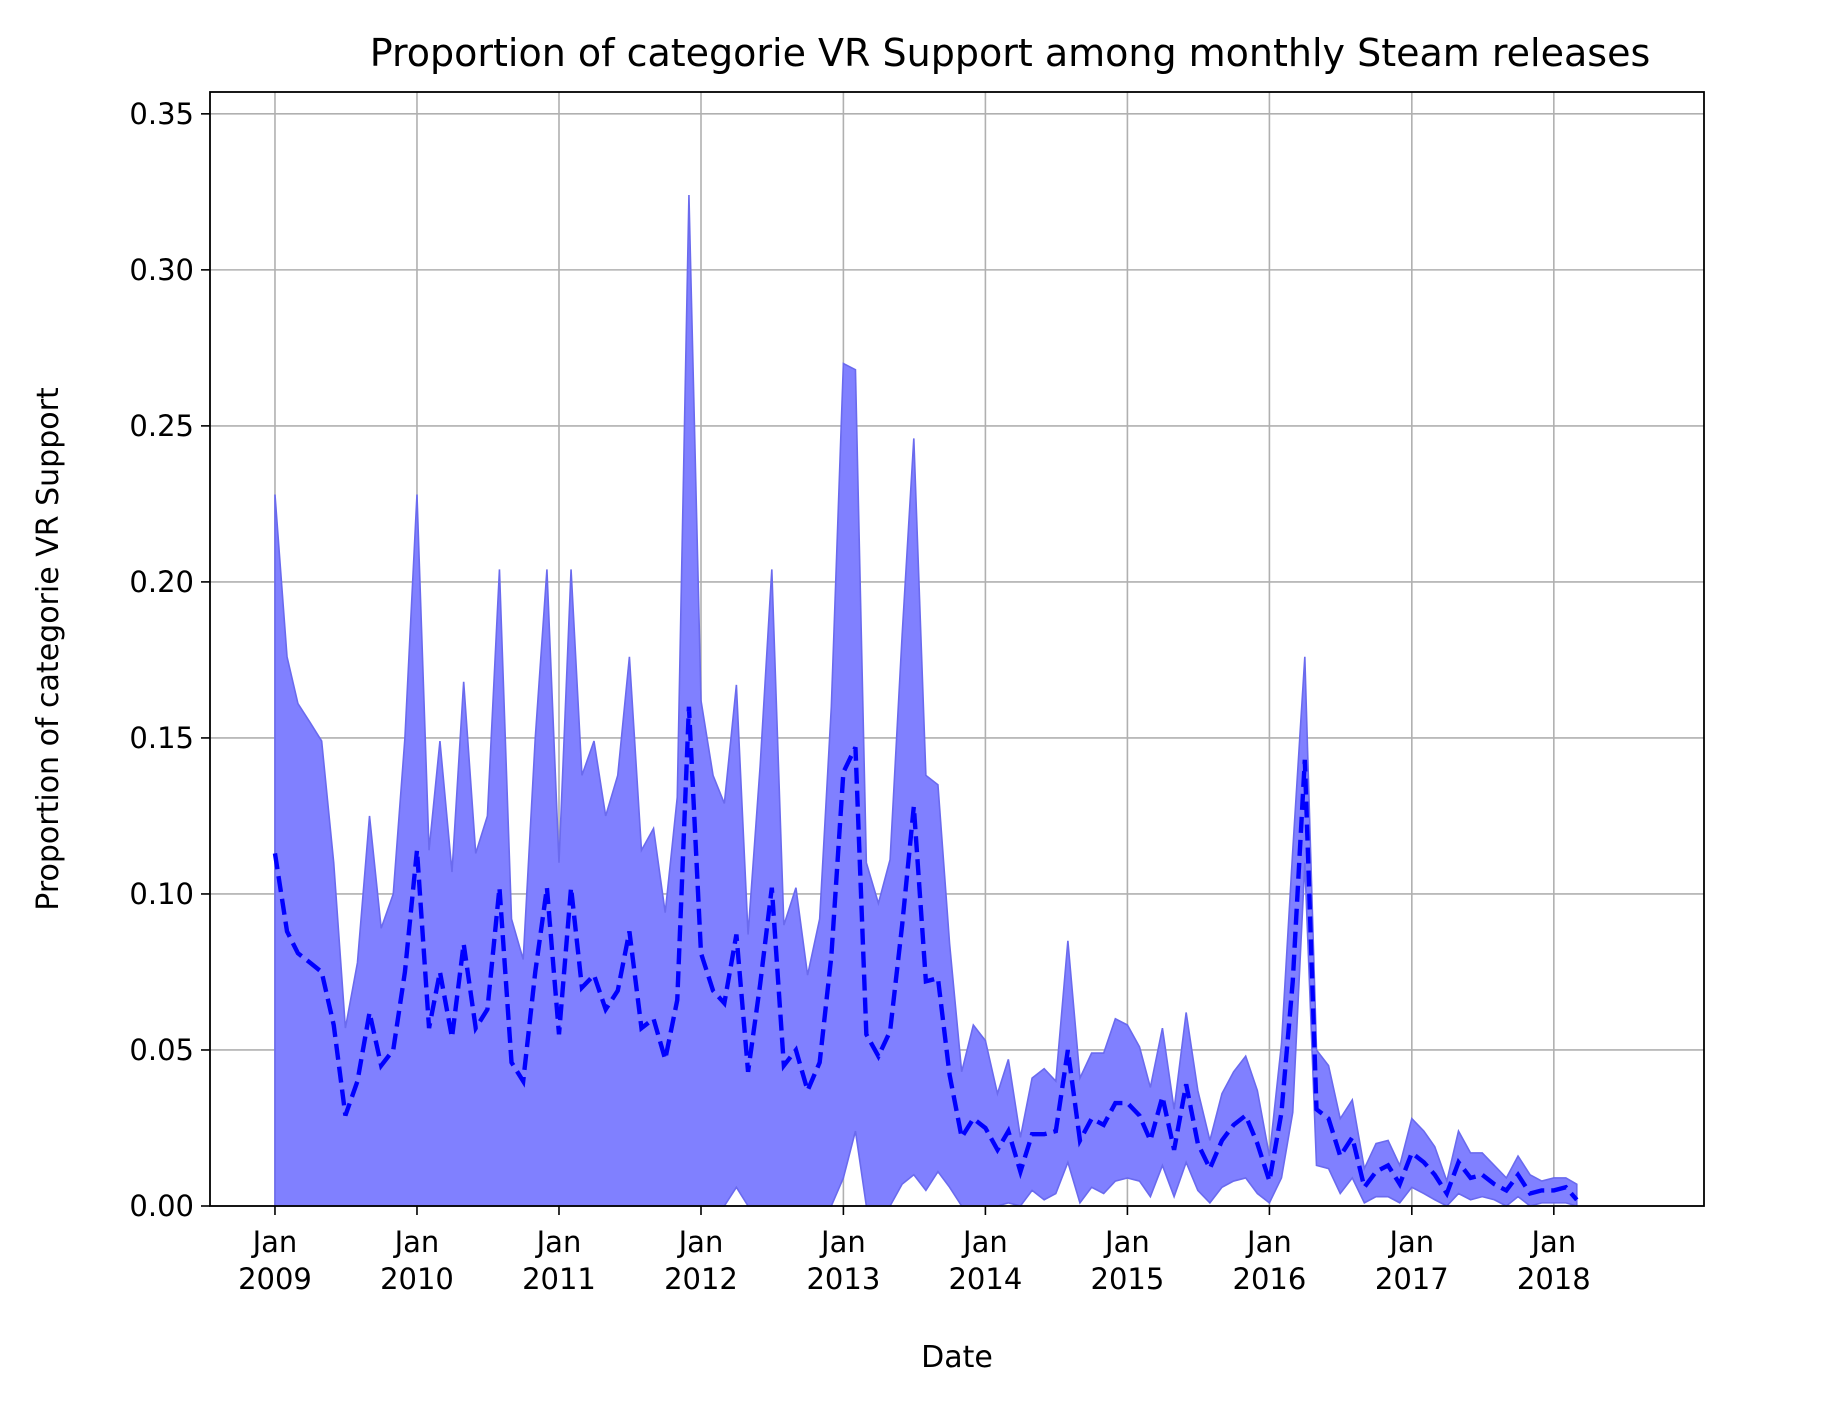 The image size is (1827, 1403). I want to click on x-tick-label-year: 2013, so click(843, 1279).